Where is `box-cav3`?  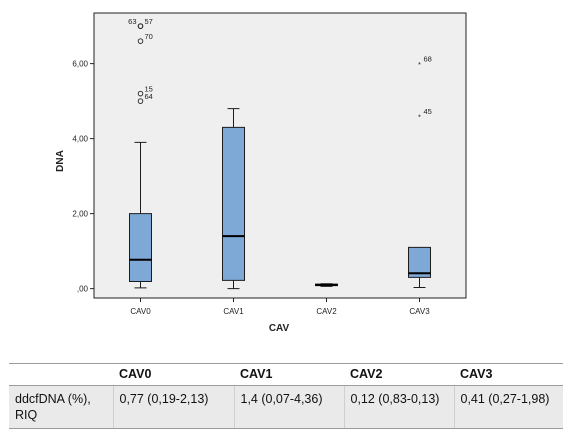 box-cav3 is located at coordinates (419, 262).